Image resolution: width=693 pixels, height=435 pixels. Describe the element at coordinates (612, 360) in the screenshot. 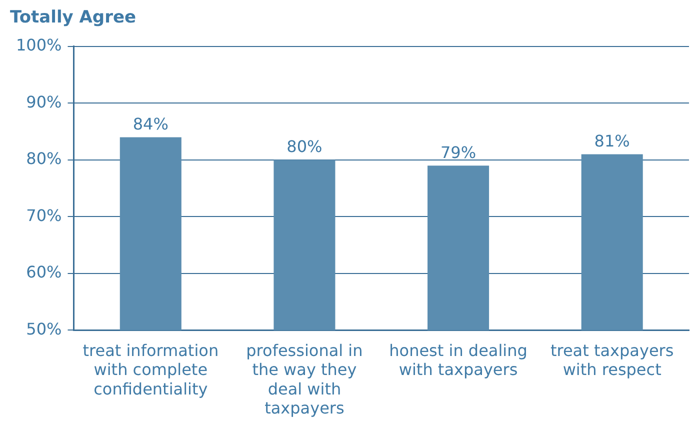

I see `x-tick-label: treat taxpayers with respect` at that location.